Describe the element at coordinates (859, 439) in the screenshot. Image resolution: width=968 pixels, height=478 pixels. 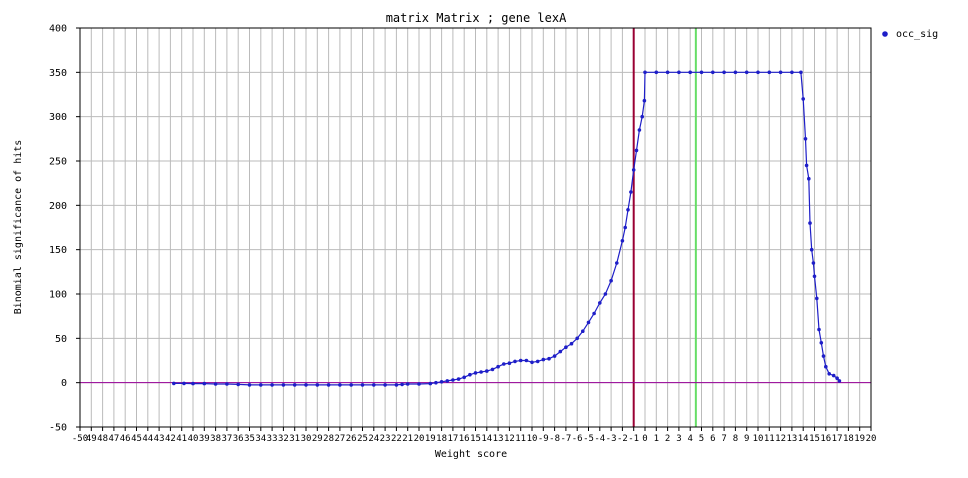
I see `x-tick-label: 19` at that location.